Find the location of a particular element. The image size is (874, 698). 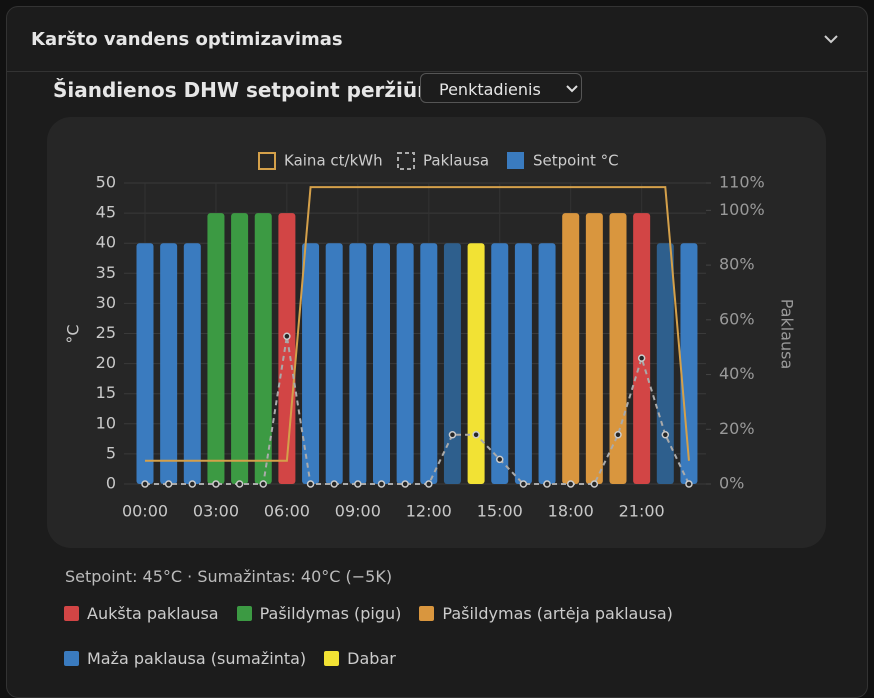

legend-label: Kaina ct/kWh is located at coordinates (333, 161).